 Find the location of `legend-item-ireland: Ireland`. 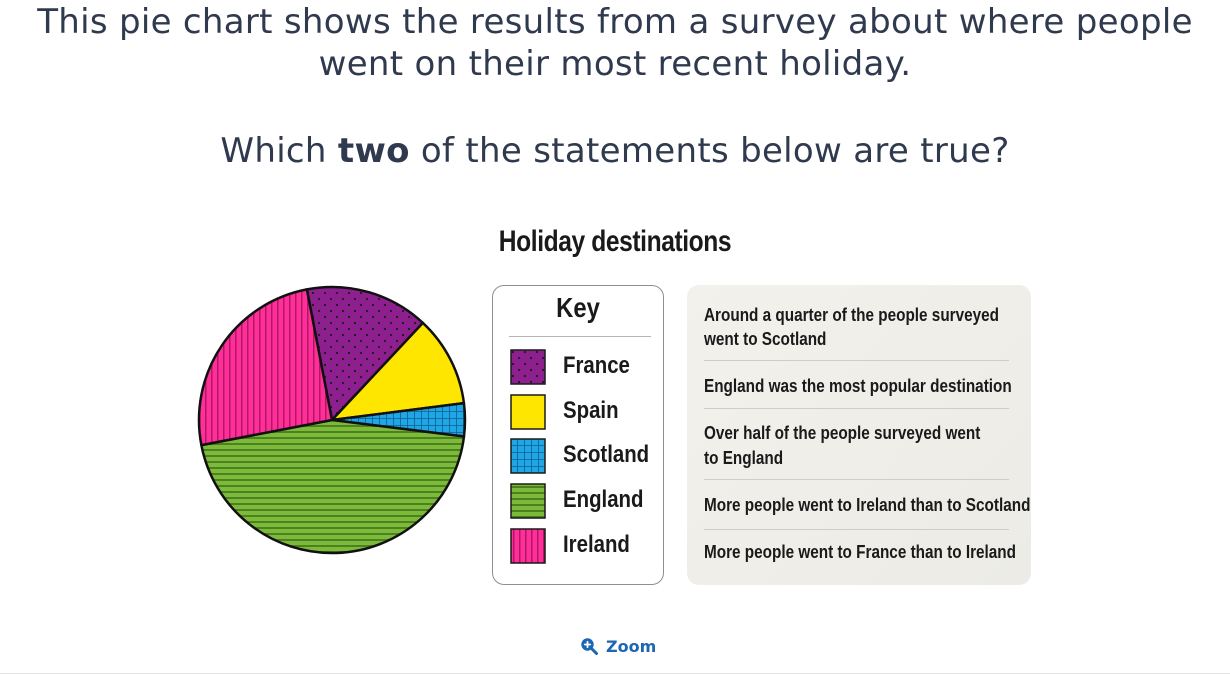

legend-item-ireland: Ireland is located at coordinates (585, 546).